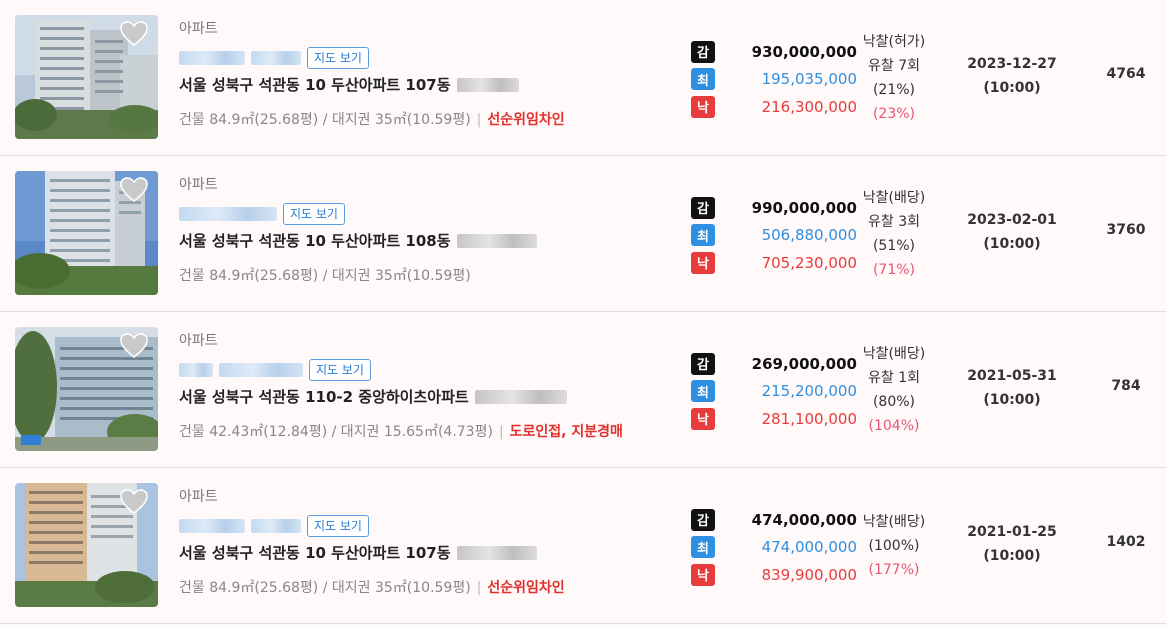 The height and width of the screenshot is (626, 1166). What do you see at coordinates (1126, 230) in the screenshot?
I see `view-count: 3760` at bounding box center [1126, 230].